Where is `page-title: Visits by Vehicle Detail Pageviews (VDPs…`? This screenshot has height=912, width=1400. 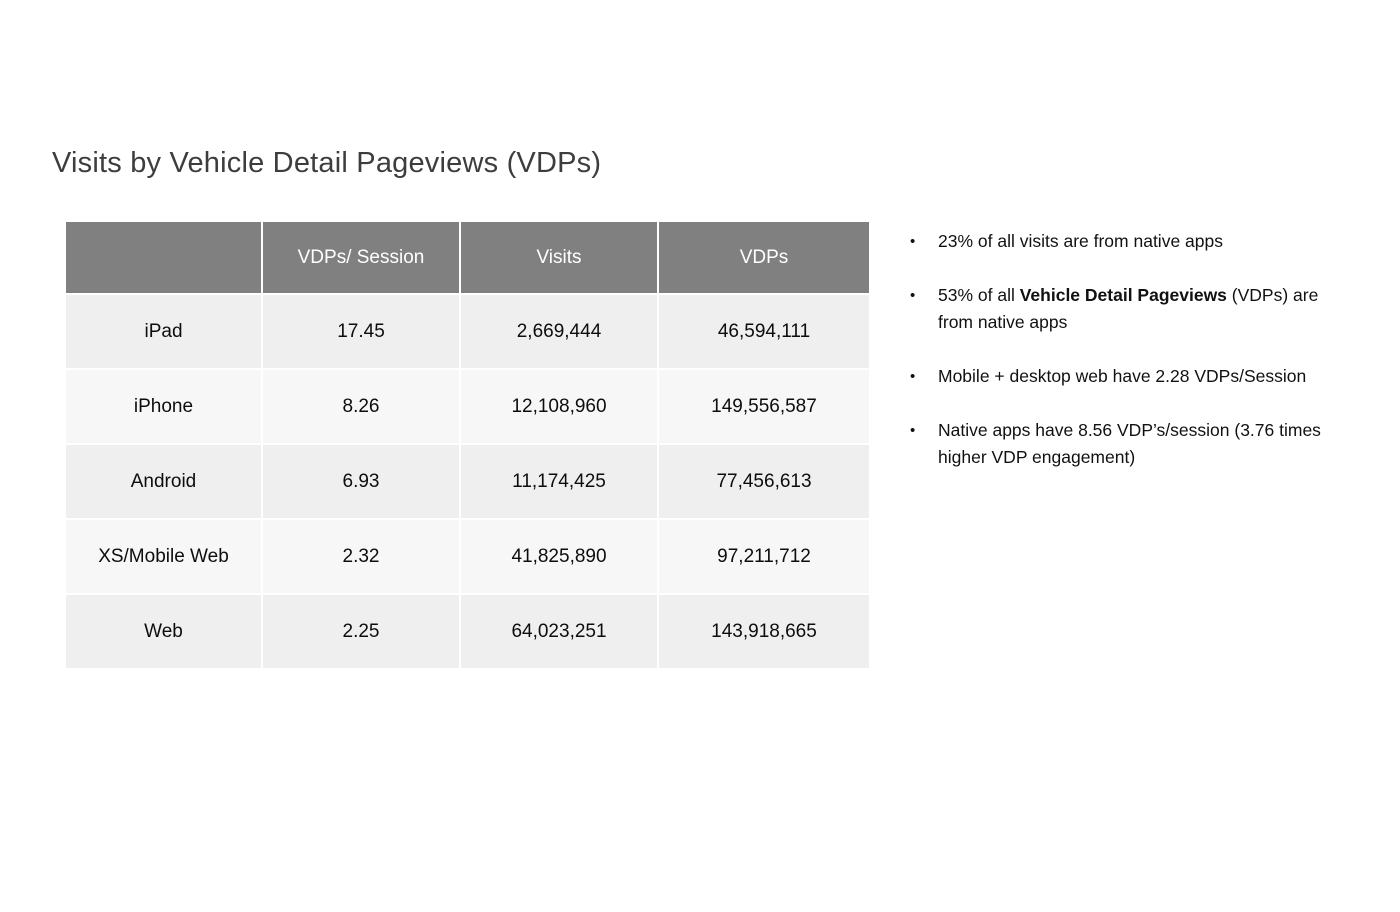 page-title: Visits by Vehicle Detail Pageviews (VDPs… is located at coordinates (327, 163).